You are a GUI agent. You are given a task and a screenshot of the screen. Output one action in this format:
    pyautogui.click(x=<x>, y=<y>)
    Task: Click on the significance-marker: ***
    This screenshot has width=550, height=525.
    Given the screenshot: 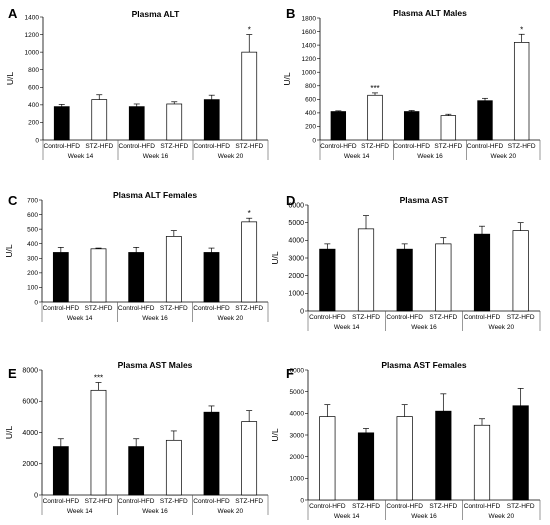 What is the action you would take?
    pyautogui.click(x=98, y=378)
    